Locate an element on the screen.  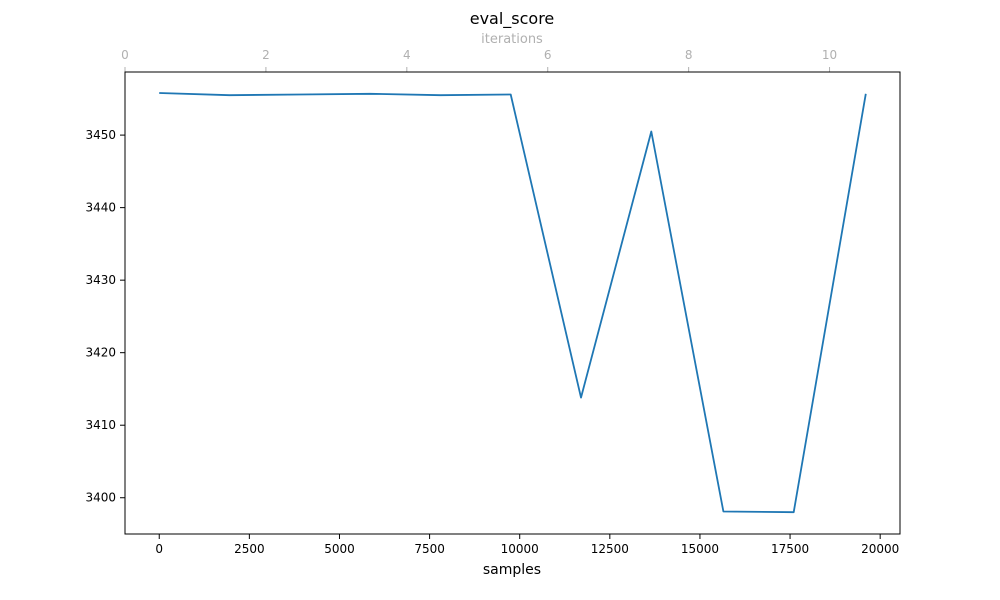
y-tick-label: 3420 is located at coordinates (100, 353).